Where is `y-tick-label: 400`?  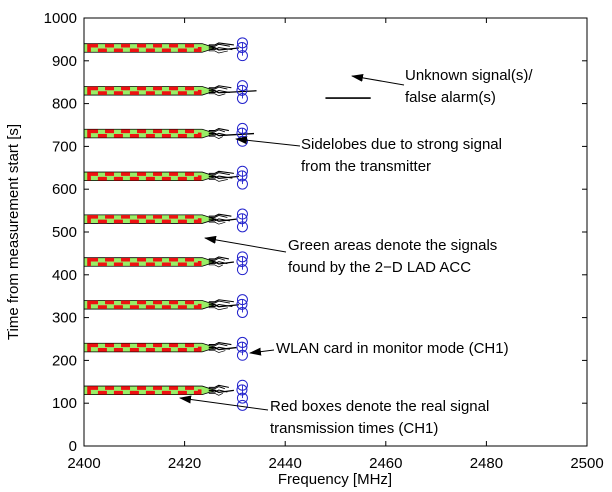
y-tick-label: 400 is located at coordinates (64, 275).